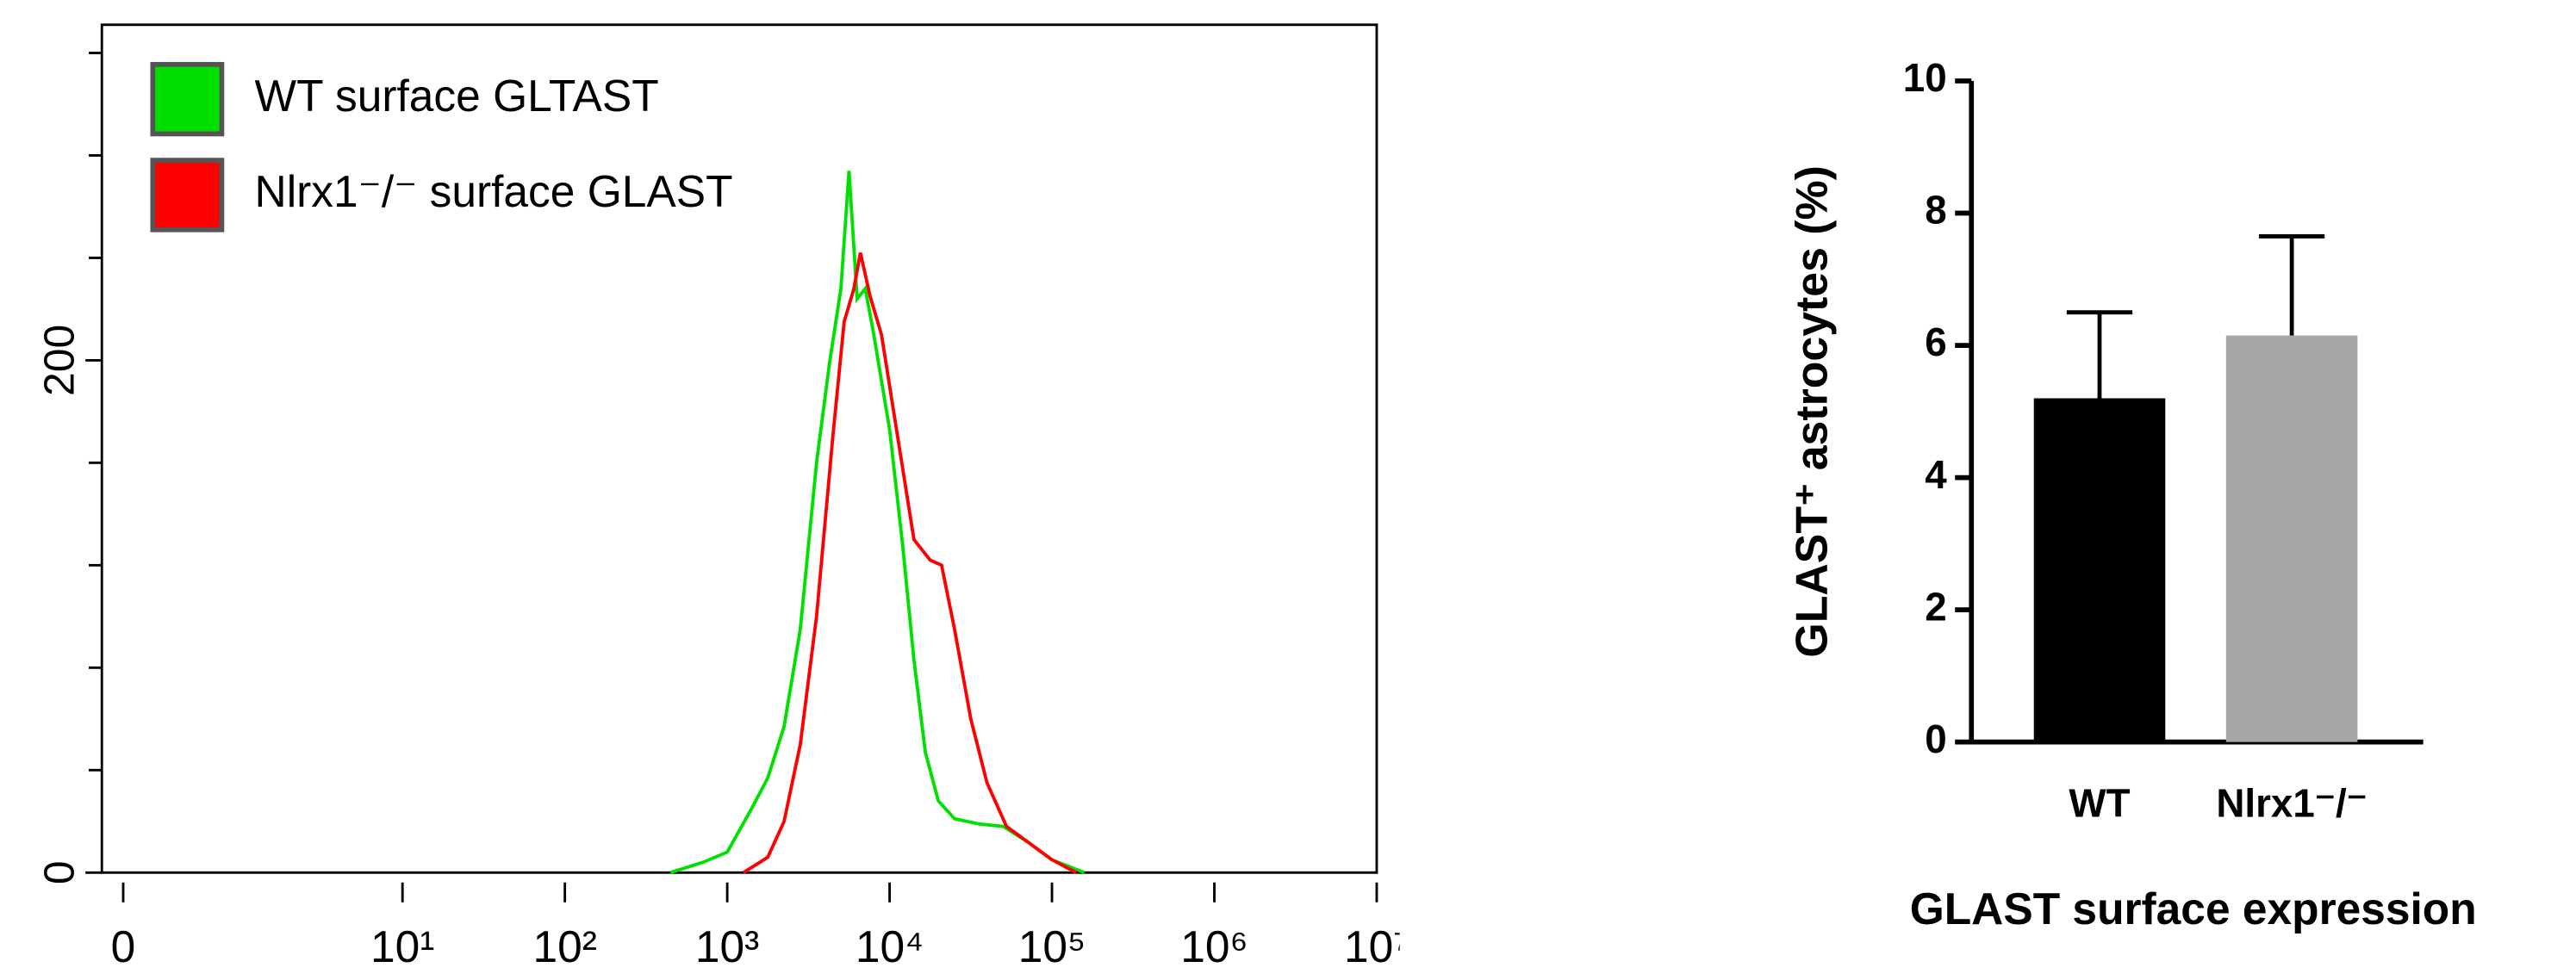 The image size is (2576, 980). Describe the element at coordinates (124, 946) in the screenshot. I see `x-tick-label: 0` at that location.